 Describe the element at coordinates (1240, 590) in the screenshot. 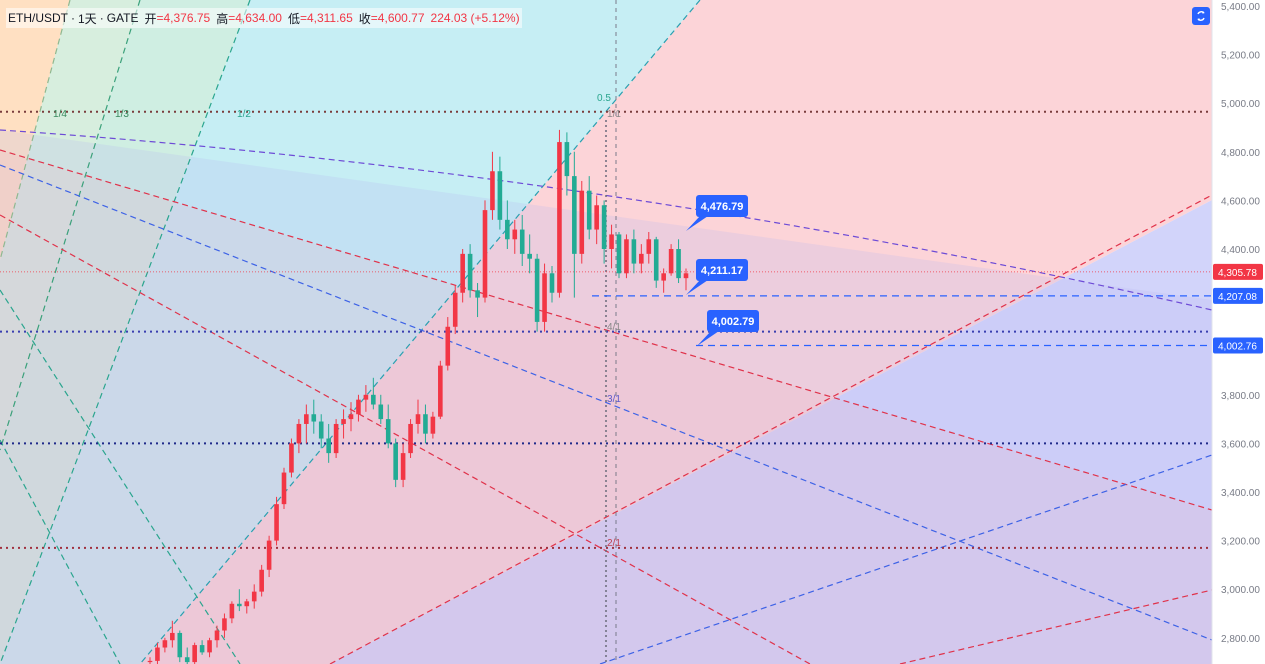

I see `y-tick-label: 3,000.00` at that location.